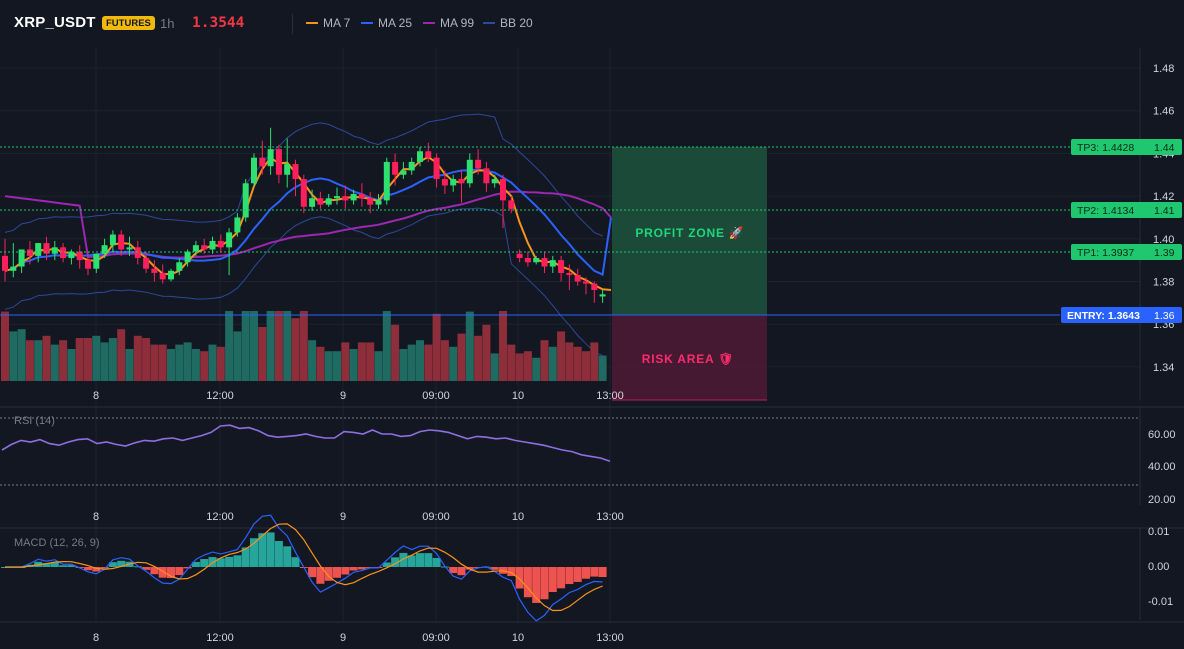 The width and height of the screenshot is (1184, 649). I want to click on tp2-tag: TP2: 1.4134 1.41, so click(1126, 210).